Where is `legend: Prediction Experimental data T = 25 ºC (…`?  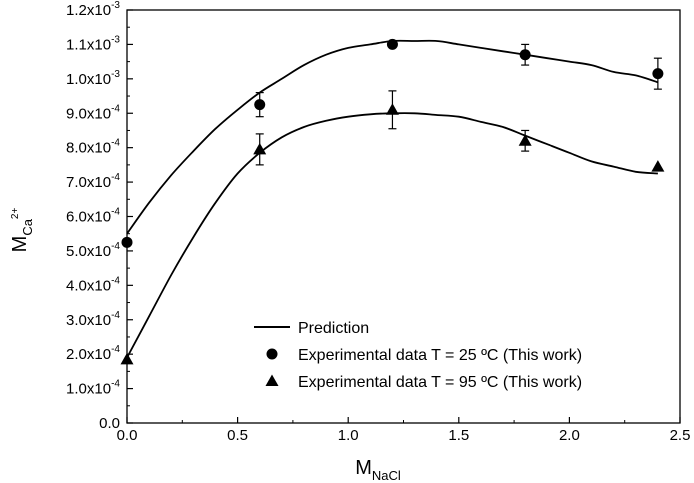 legend: Prediction Experimental data T = 25 ºC (… is located at coordinates (418, 355).